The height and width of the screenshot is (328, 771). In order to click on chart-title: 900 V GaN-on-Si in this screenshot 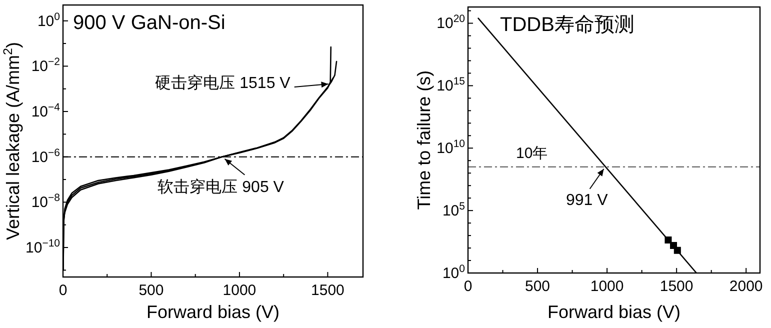, I will do `click(149, 23)`.